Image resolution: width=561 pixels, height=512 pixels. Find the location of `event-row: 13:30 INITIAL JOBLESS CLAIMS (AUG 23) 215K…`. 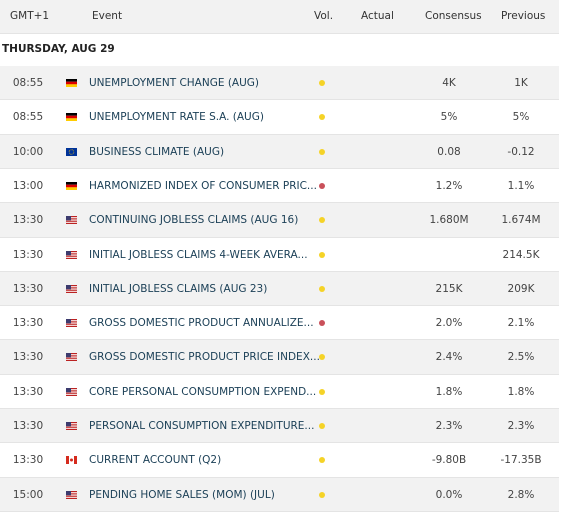

event-row: 13:30 INITIAL JOBLESS CLAIMS (AUG 23) 215K… is located at coordinates (279, 289).